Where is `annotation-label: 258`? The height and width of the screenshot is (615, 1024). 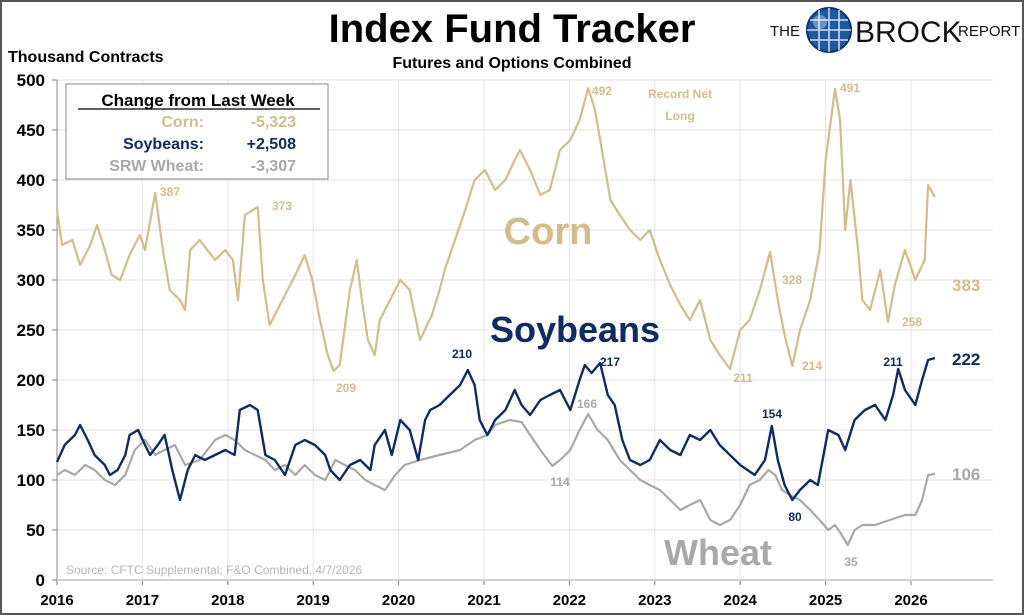 annotation-label: 258 is located at coordinates (912, 322).